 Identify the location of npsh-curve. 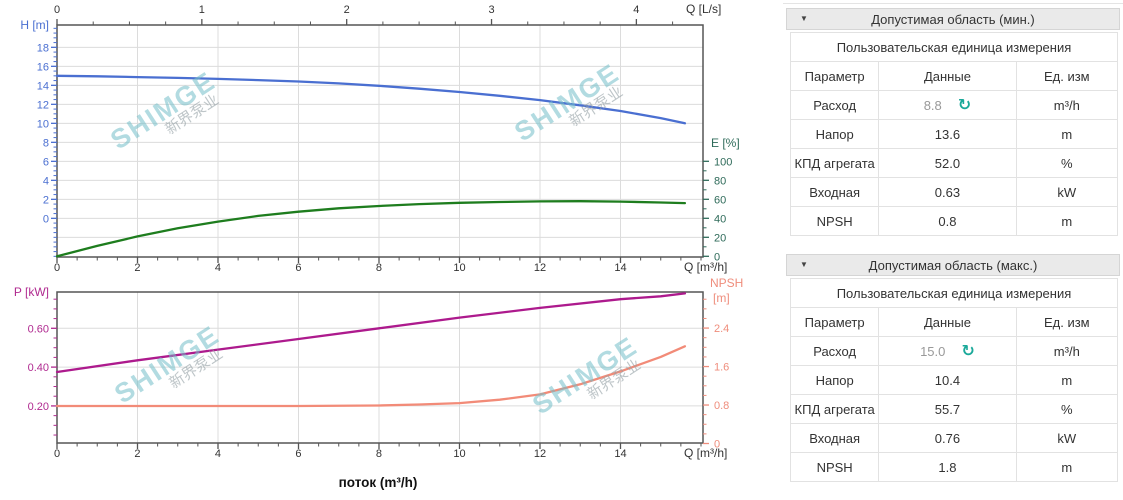
(371, 376).